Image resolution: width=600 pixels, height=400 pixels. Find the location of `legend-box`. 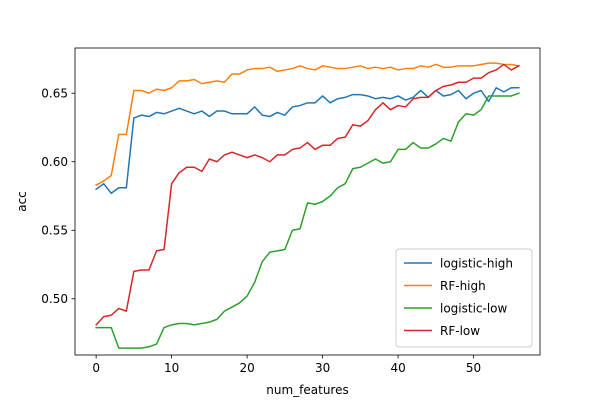

legend-box is located at coordinates (464, 298).